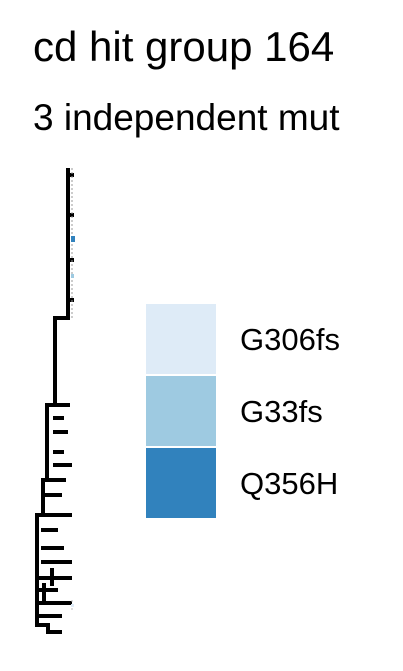 The image size is (403, 671). I want to click on tip-mark-g306fs, so click(72, 605).